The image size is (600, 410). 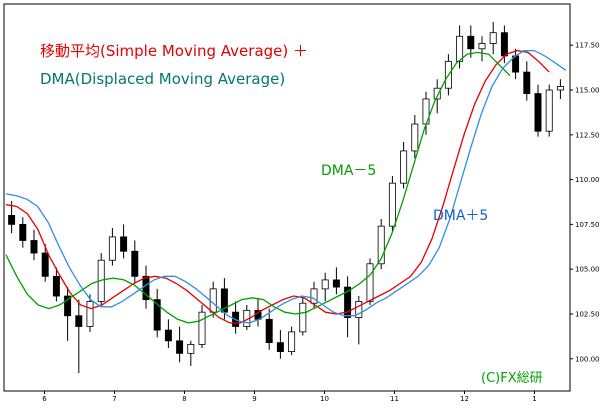 What do you see at coordinates (324, 399) in the screenshot?
I see `x-tick-label: 10` at bounding box center [324, 399].